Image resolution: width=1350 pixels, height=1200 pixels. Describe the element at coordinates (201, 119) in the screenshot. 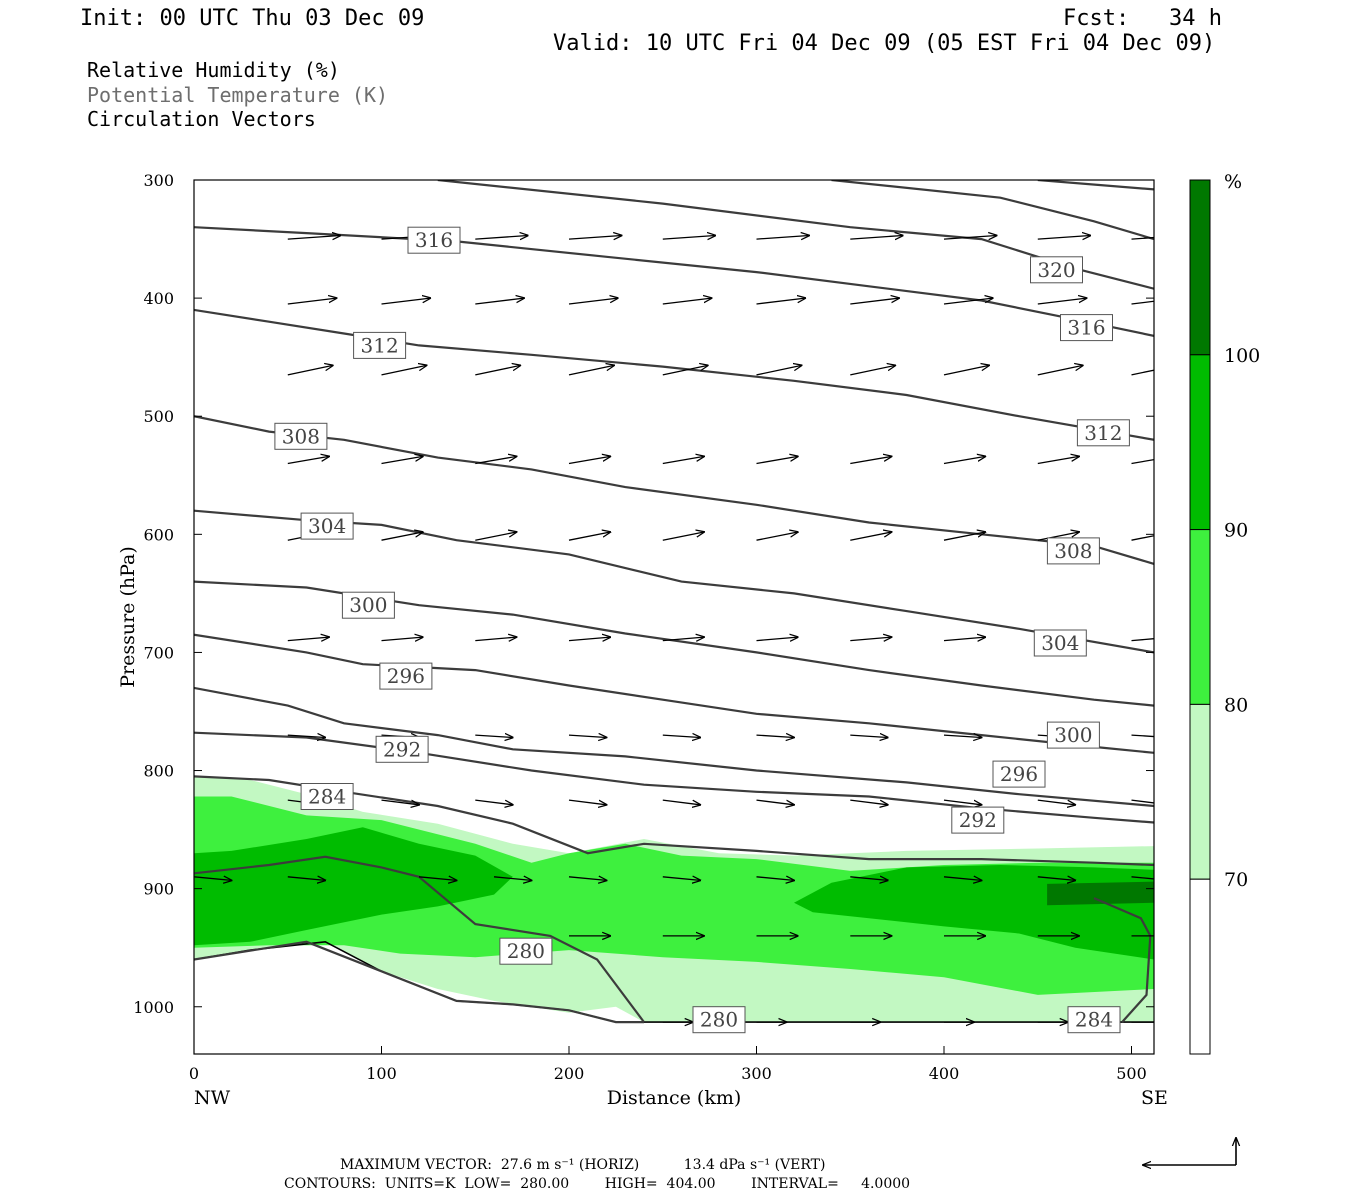

I see `field-vectors: Circulation Vectors` at that location.